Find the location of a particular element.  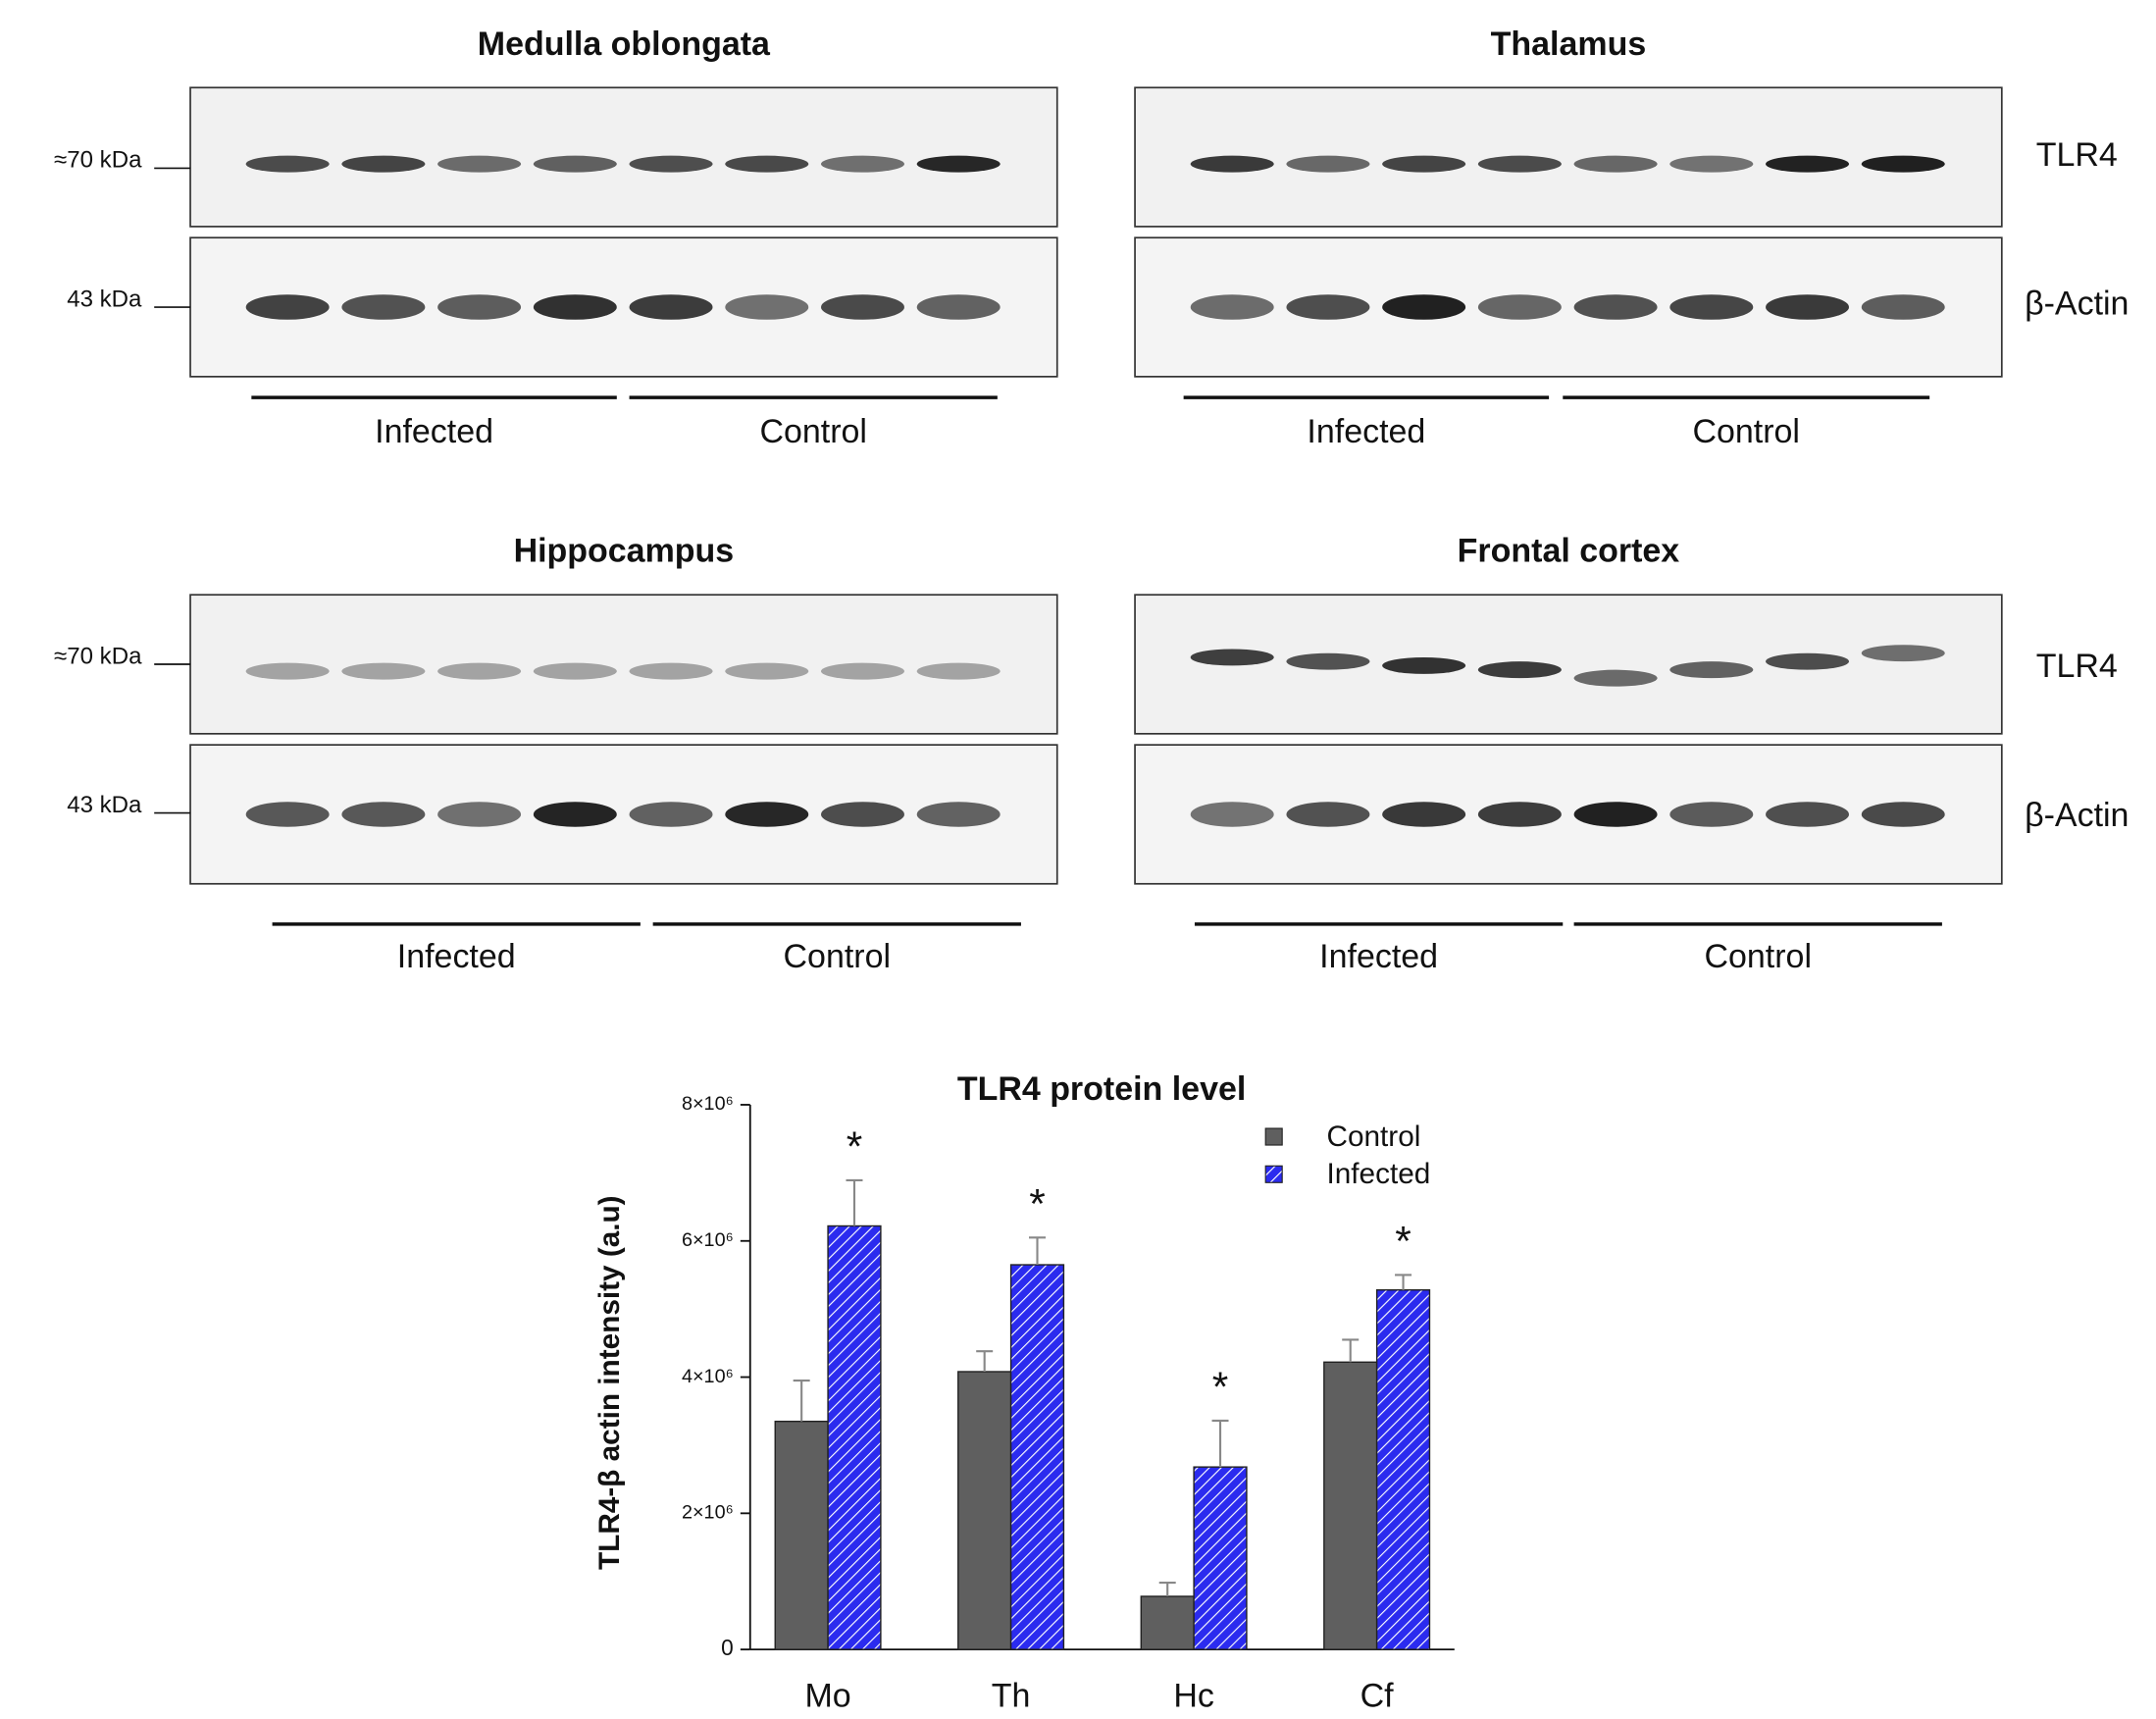

panel-title: Thalamus is located at coordinates (1569, 44).